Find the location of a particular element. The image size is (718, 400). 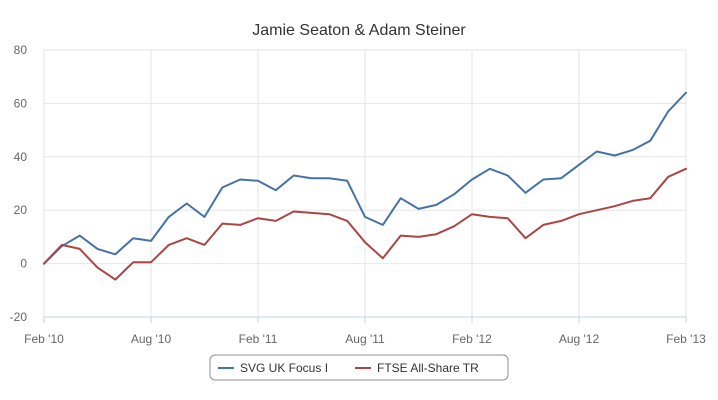

y-axis: -20 0 20 40 60 80 is located at coordinates (19, 183).